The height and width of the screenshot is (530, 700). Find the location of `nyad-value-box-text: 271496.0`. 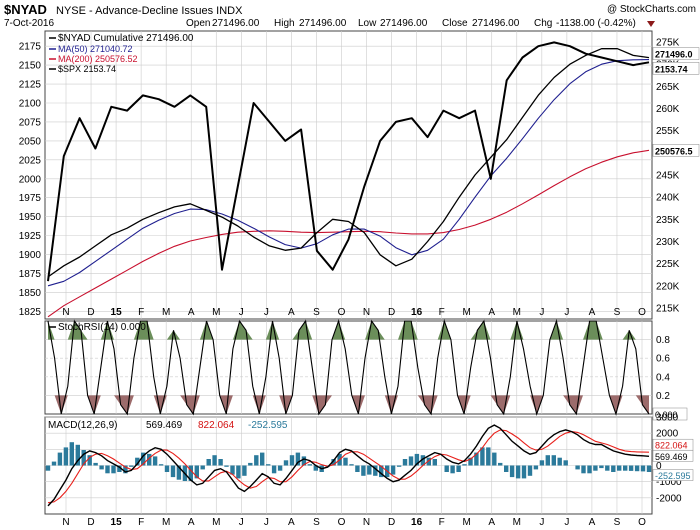

nyad-value-box-text: 271496.0 is located at coordinates (674, 55).